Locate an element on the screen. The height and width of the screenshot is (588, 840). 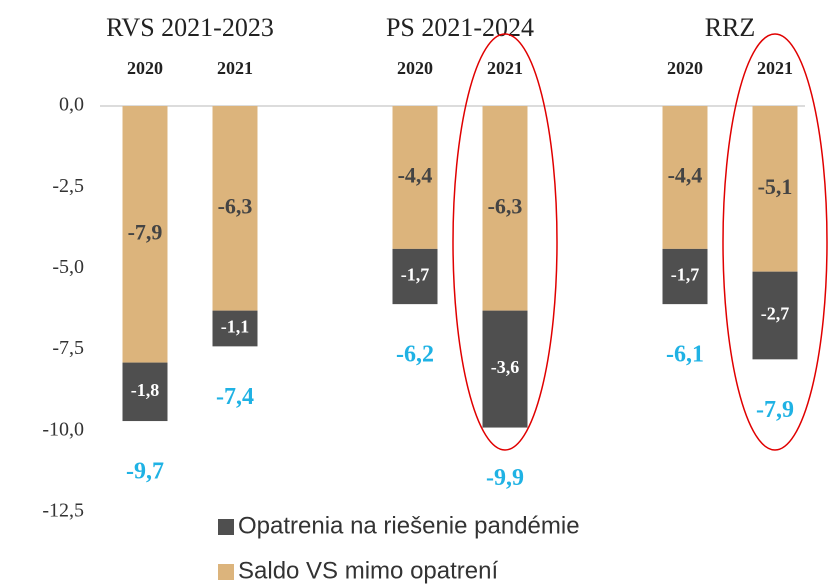
total-label: -9,7 is located at coordinates (145, 472).